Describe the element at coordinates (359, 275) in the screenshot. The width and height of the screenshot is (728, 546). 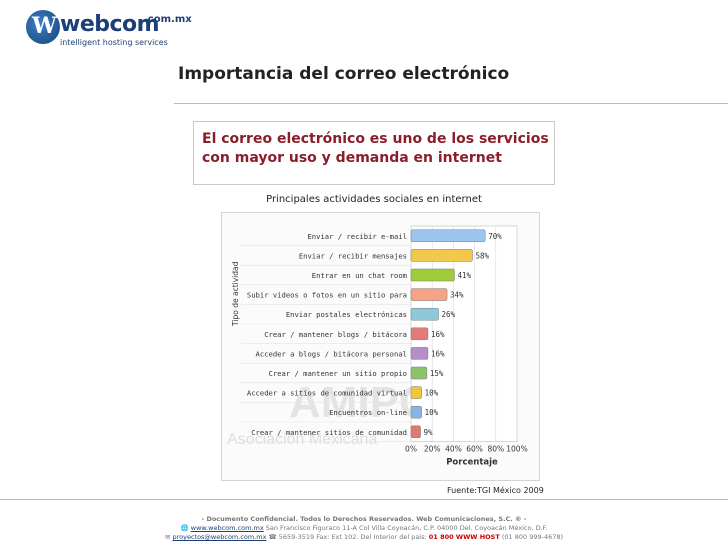
I see `category-label: Entrar en un chat room` at that location.